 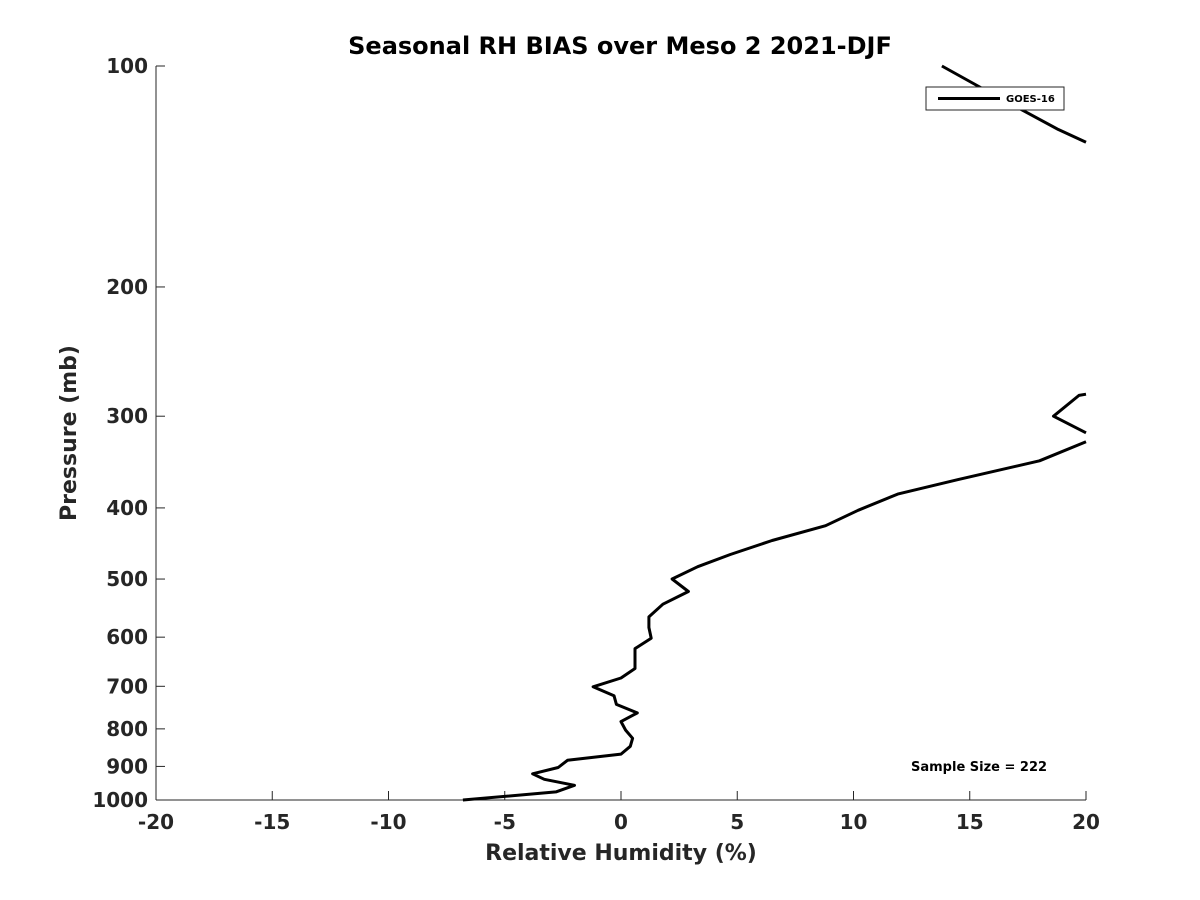 What do you see at coordinates (620, 46) in the screenshot?
I see `chart-title: Seasonal RH BIAS over Meso 2 2021-DJF` at bounding box center [620, 46].